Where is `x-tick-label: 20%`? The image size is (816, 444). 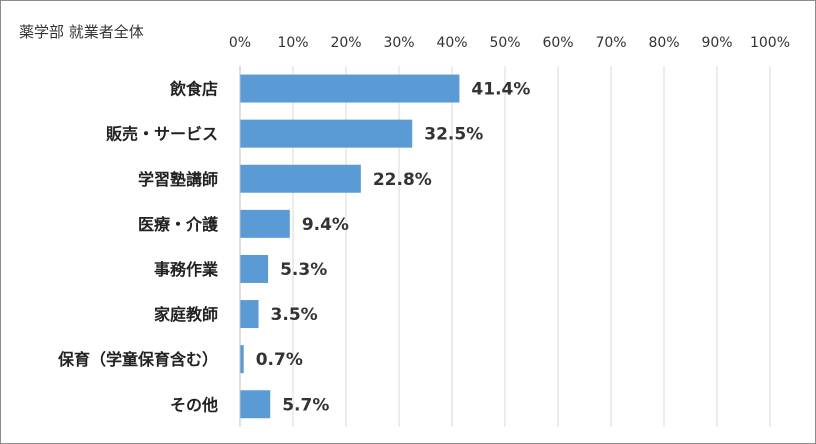 x-tick-label: 20% is located at coordinates (345, 43).